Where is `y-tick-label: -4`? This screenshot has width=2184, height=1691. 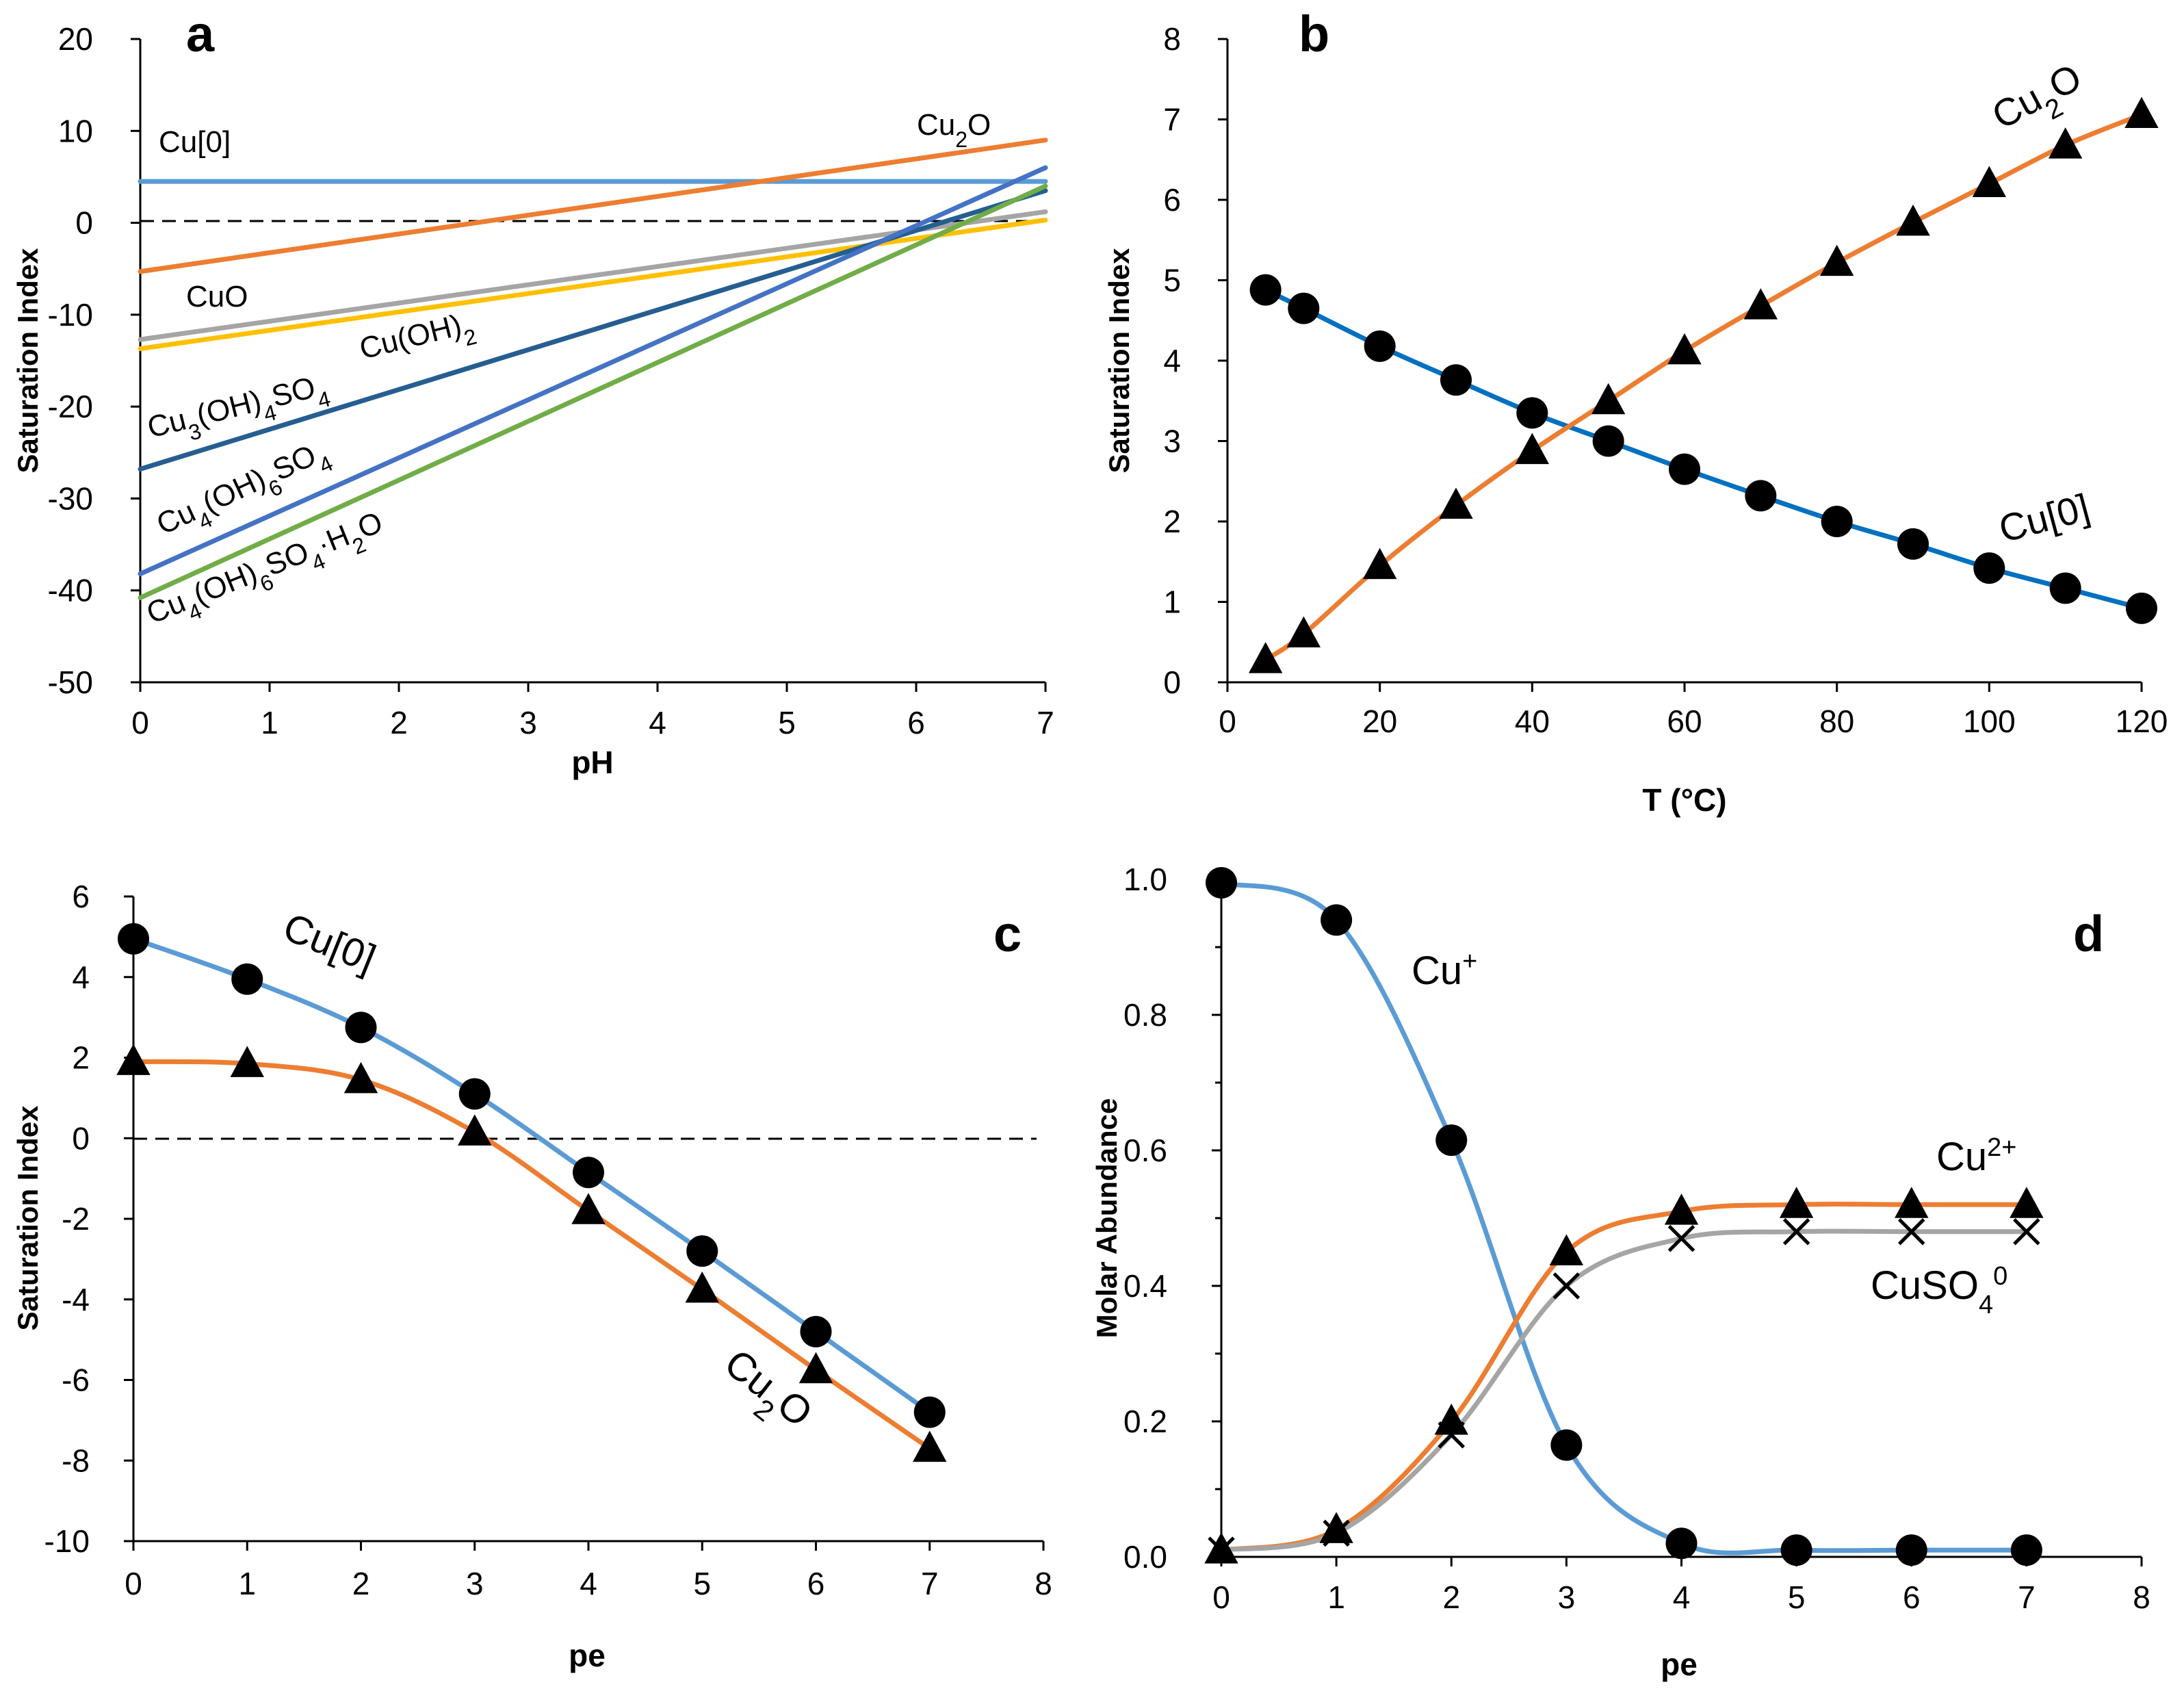 y-tick-label: -4 is located at coordinates (76, 1299).